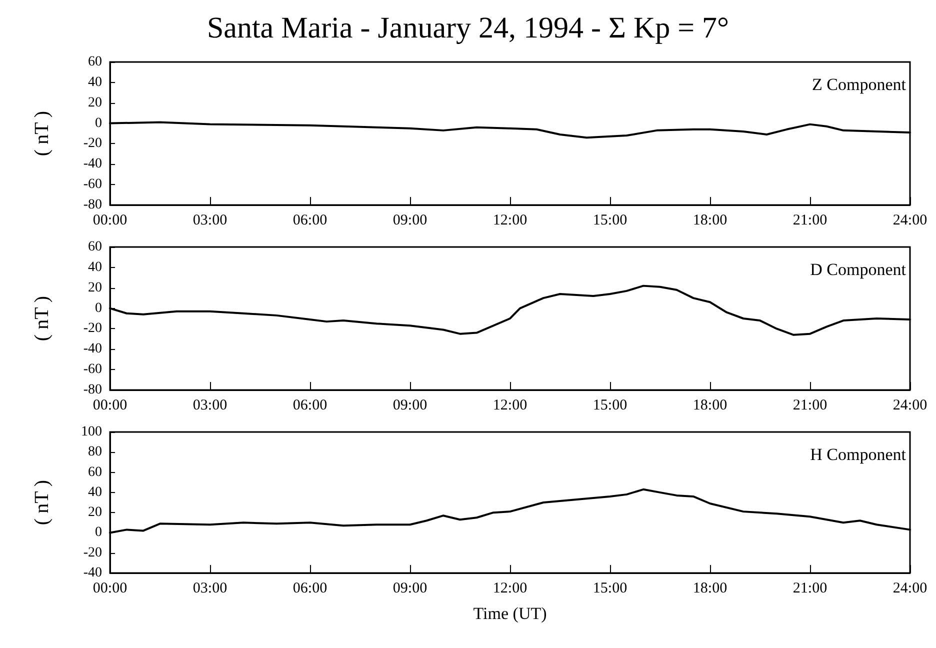 This screenshot has width=936, height=648. What do you see at coordinates (468, 28) in the screenshot?
I see `chart-title: Santa Maria - January 24, 1994 - Σ Kp = 7°` at bounding box center [468, 28].